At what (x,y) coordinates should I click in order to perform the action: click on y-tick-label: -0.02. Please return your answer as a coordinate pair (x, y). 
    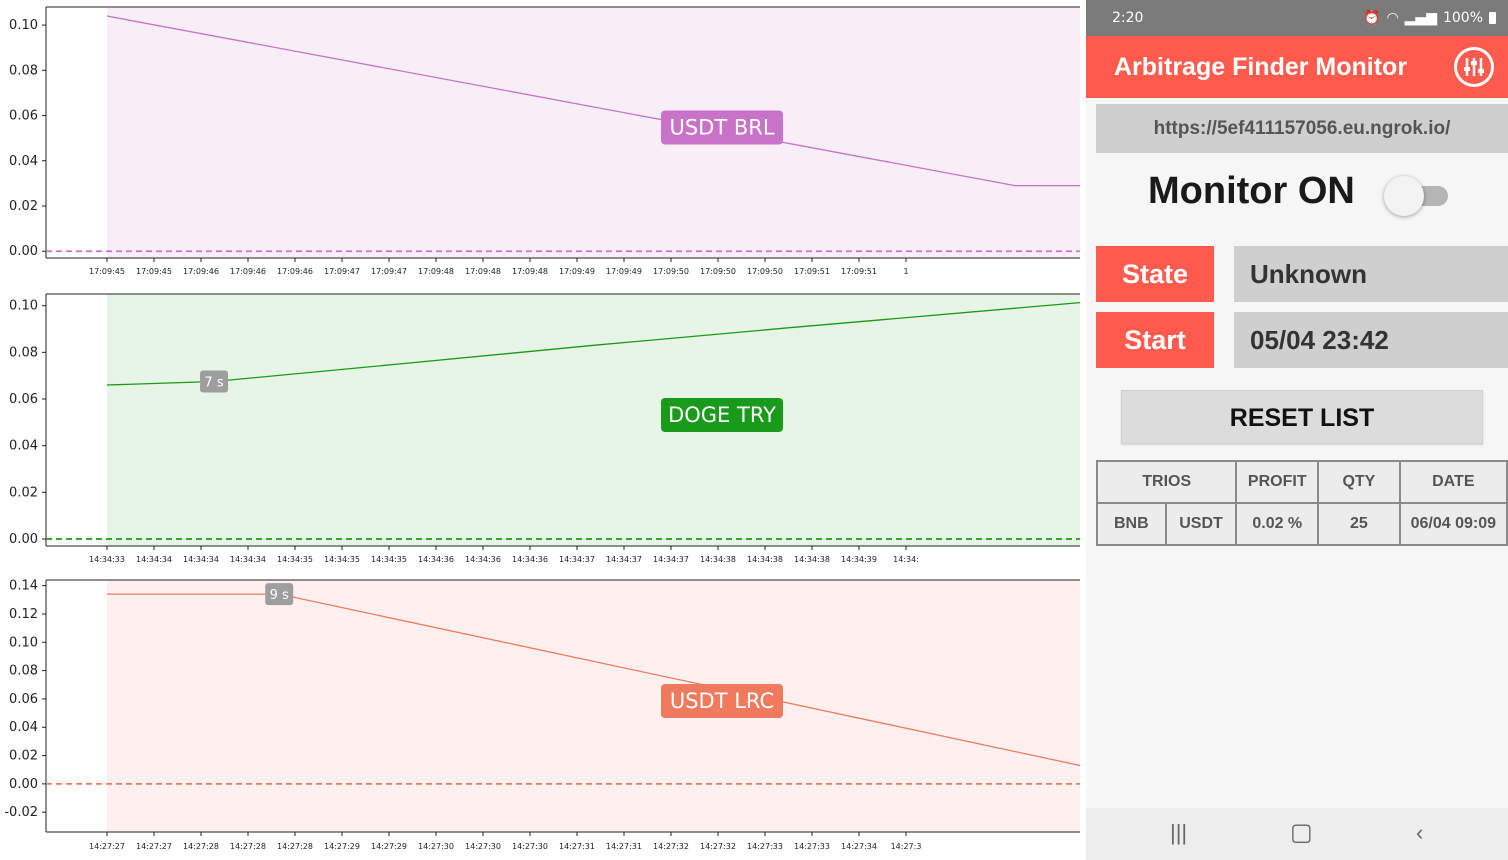
    Looking at the image, I should click on (21, 812).